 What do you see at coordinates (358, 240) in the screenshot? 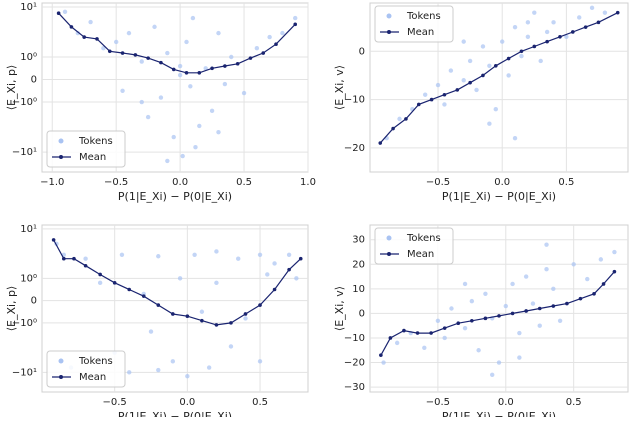
I see `y-tick-label: 30` at bounding box center [358, 240].